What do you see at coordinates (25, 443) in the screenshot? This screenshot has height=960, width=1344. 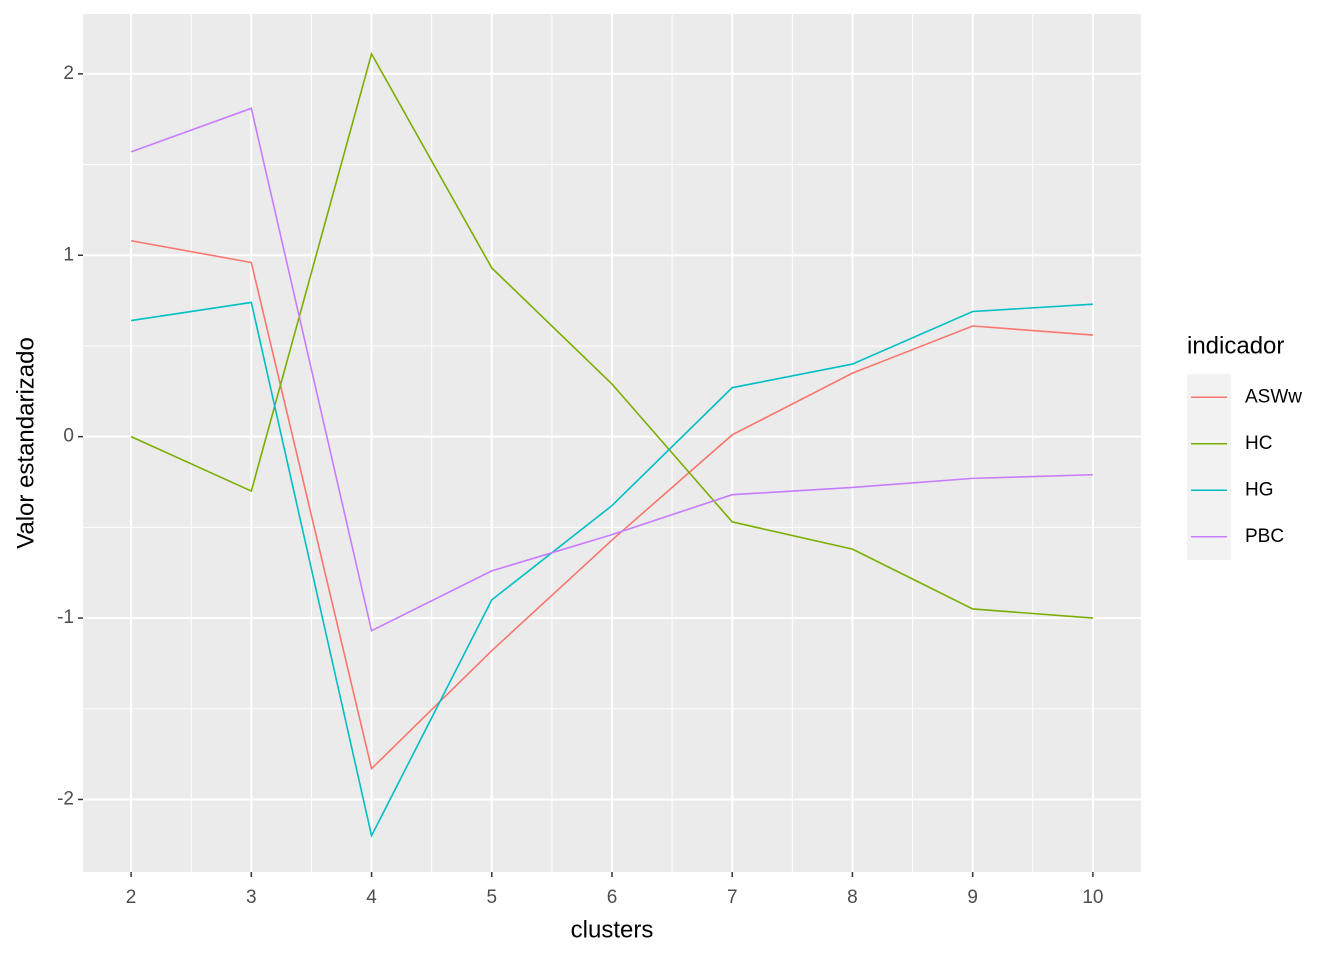 I see `y-axis-title: Valor estandarizado` at bounding box center [25, 443].